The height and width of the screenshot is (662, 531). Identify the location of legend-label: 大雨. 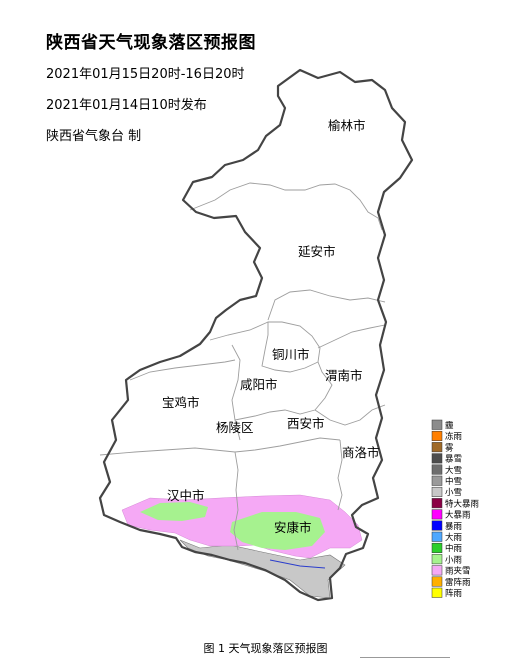
(454, 537).